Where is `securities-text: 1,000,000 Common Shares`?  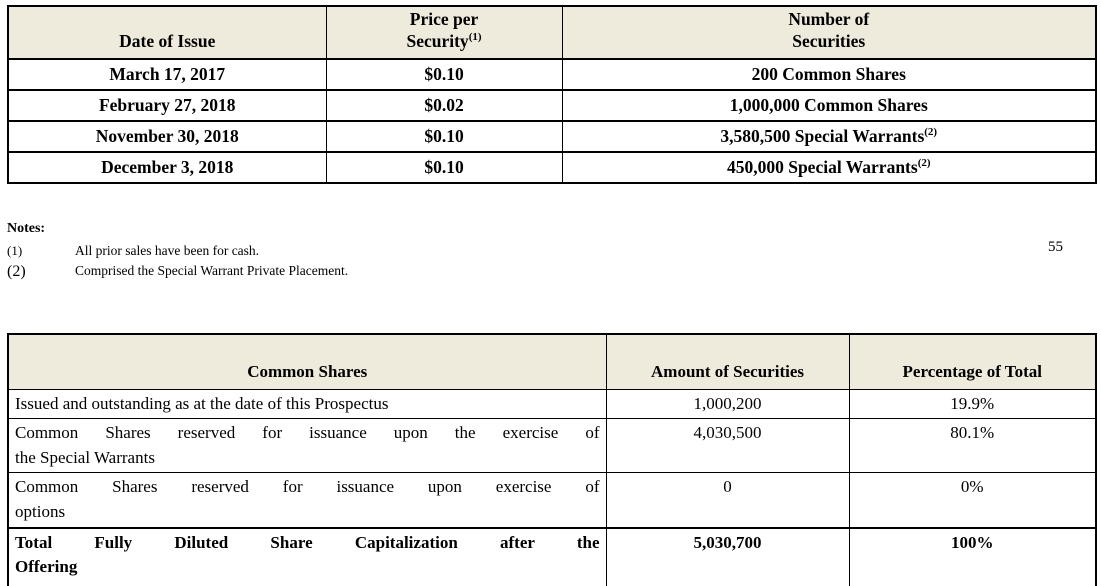 securities-text: 1,000,000 Common Shares is located at coordinates (828, 104).